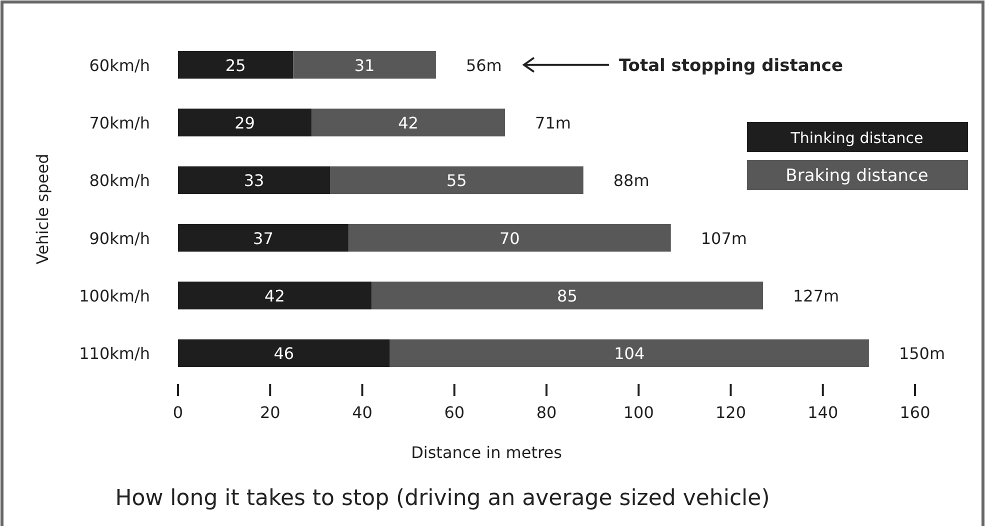  I want to click on x-tick-label: 20, so click(270, 412).